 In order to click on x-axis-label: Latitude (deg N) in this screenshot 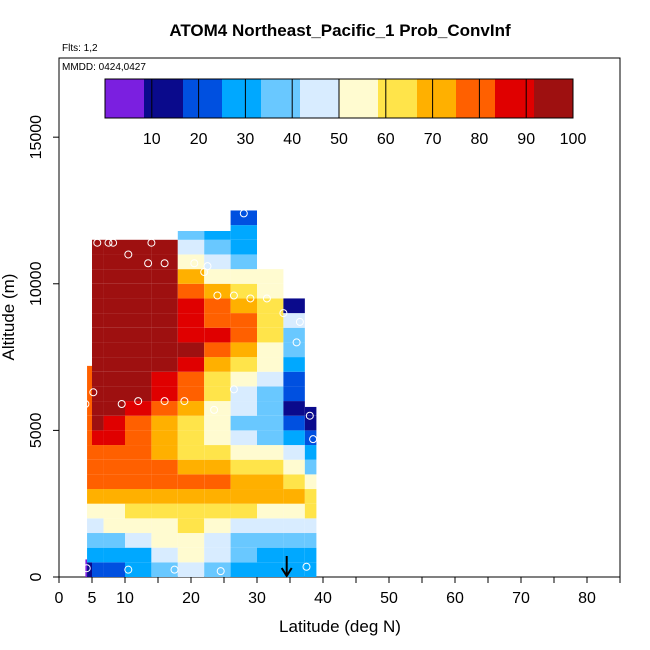, I will do `click(340, 626)`.